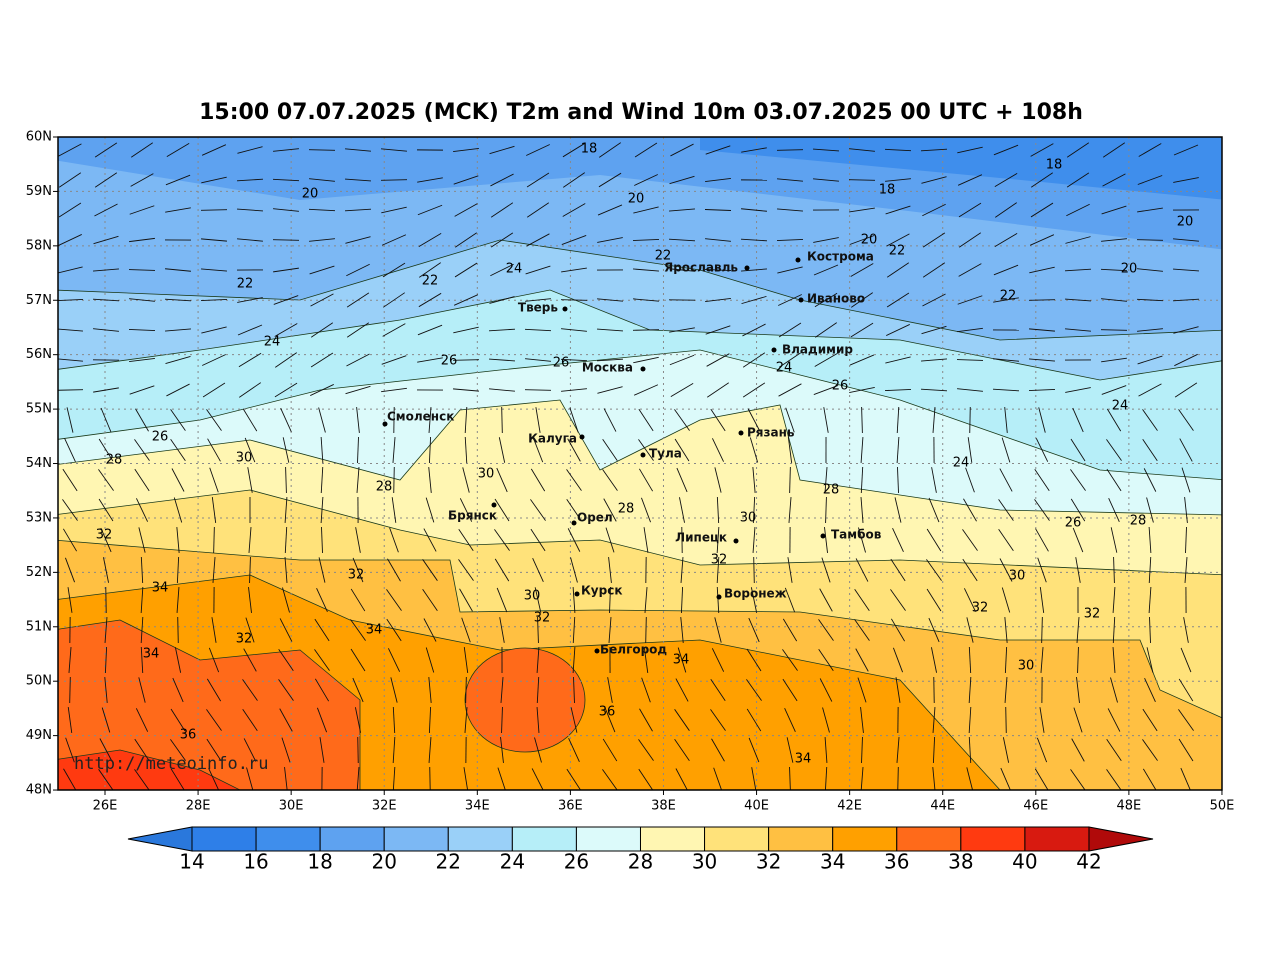 The height and width of the screenshot is (967, 1281). Describe the element at coordinates (663, 806) in the screenshot. I see `lon-label: 38E` at that location.